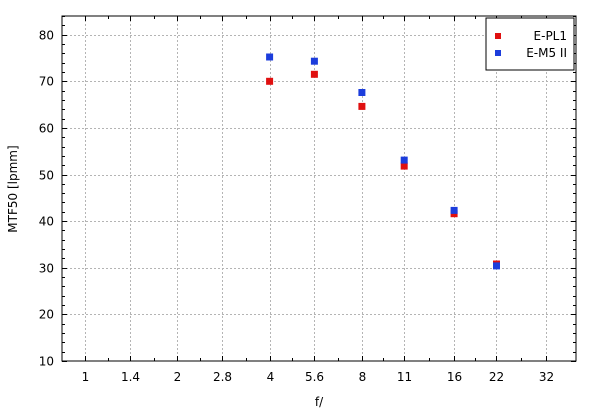 Image resolution: width=600 pixels, height=415 pixels. I want to click on y-tick-label: 30, so click(46, 269).